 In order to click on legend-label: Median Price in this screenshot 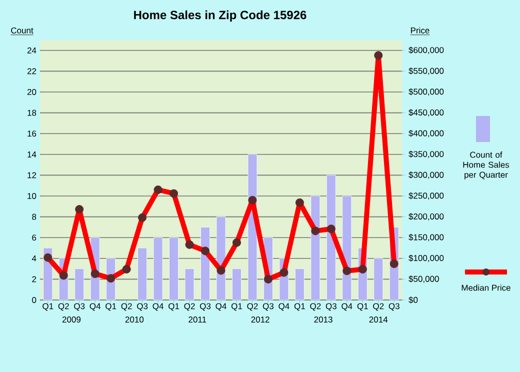, I will do `click(486, 287)`.